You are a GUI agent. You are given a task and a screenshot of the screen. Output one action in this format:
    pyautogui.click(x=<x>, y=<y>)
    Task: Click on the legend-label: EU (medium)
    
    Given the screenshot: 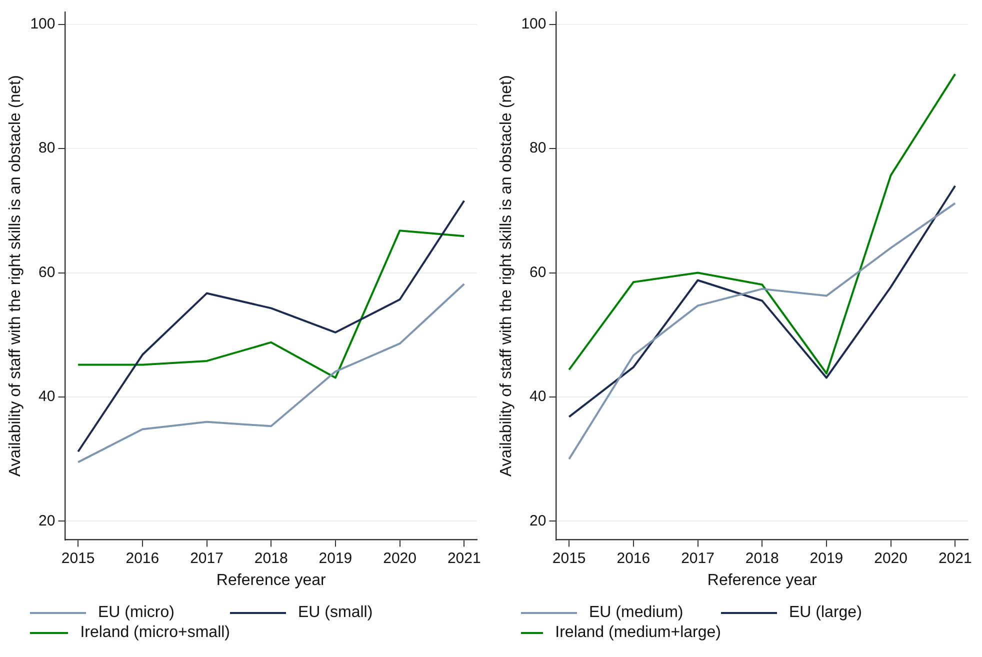 What is the action you would take?
    pyautogui.click(x=636, y=613)
    